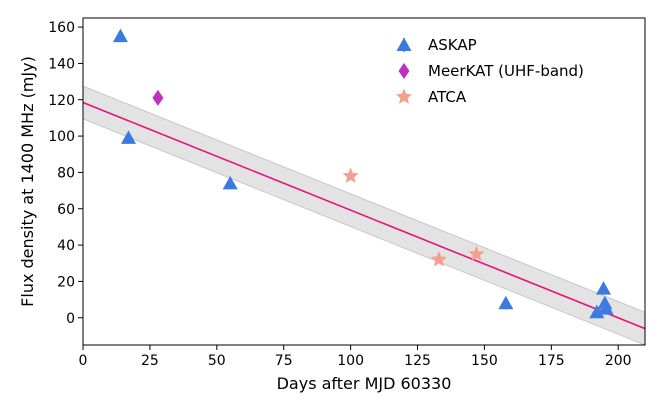 This screenshot has width=664, height=415. What do you see at coordinates (417, 361) in the screenshot?
I see `x-tick-label: 125` at bounding box center [417, 361].